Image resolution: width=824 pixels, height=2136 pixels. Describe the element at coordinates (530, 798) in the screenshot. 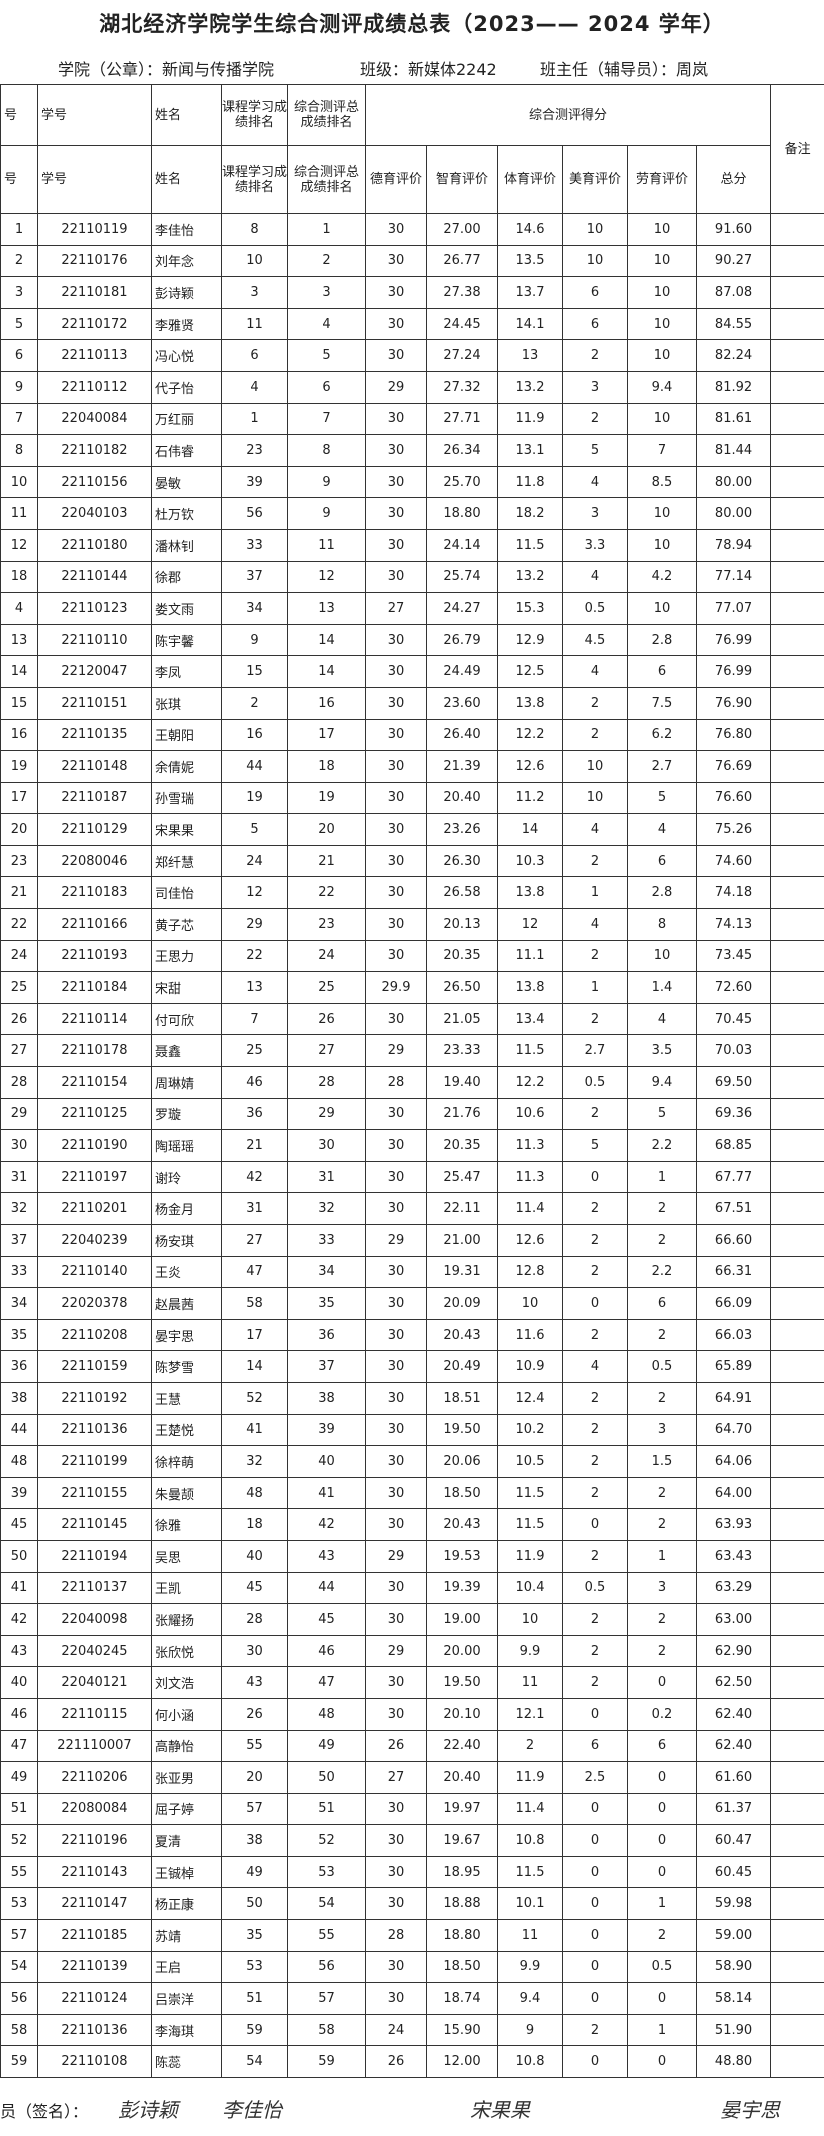

I see `cell: 11.2` at that location.